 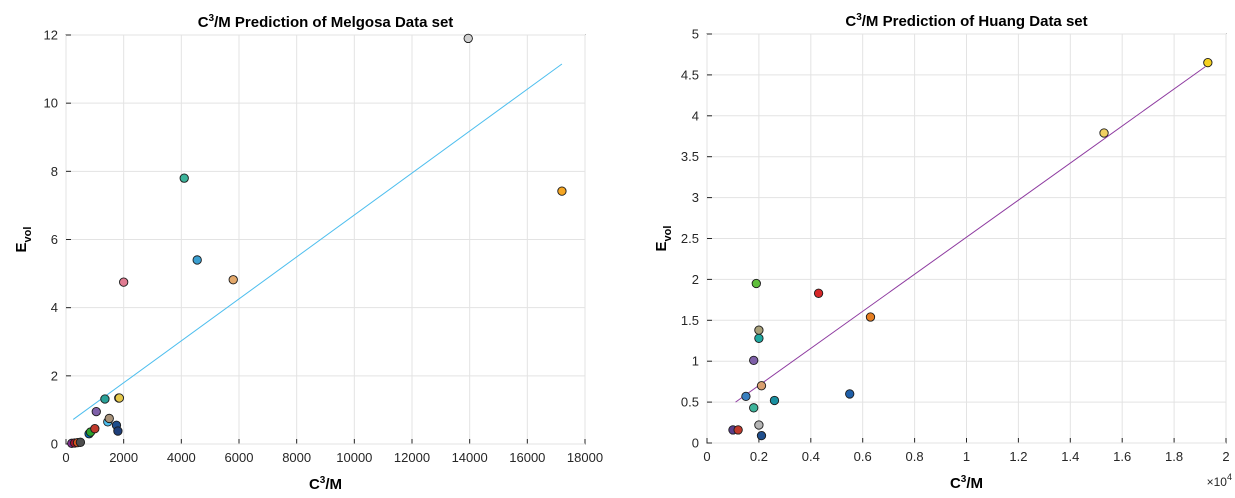 What do you see at coordinates (759, 456) in the screenshot?
I see `x-tick-label: 0.2` at bounding box center [759, 456].